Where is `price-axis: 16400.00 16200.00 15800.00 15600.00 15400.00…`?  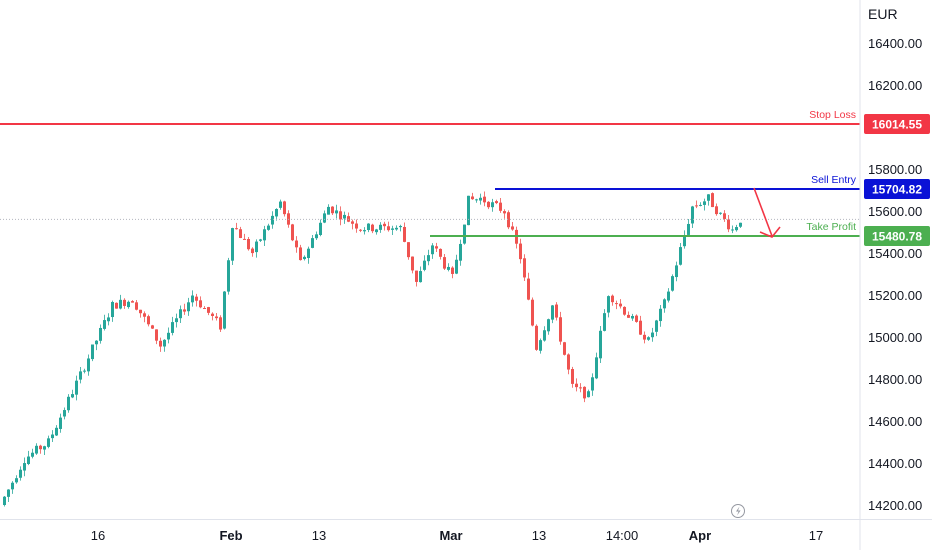 price-axis: 16400.00 16200.00 15800.00 15600.00 15400.00… is located at coordinates (895, 274).